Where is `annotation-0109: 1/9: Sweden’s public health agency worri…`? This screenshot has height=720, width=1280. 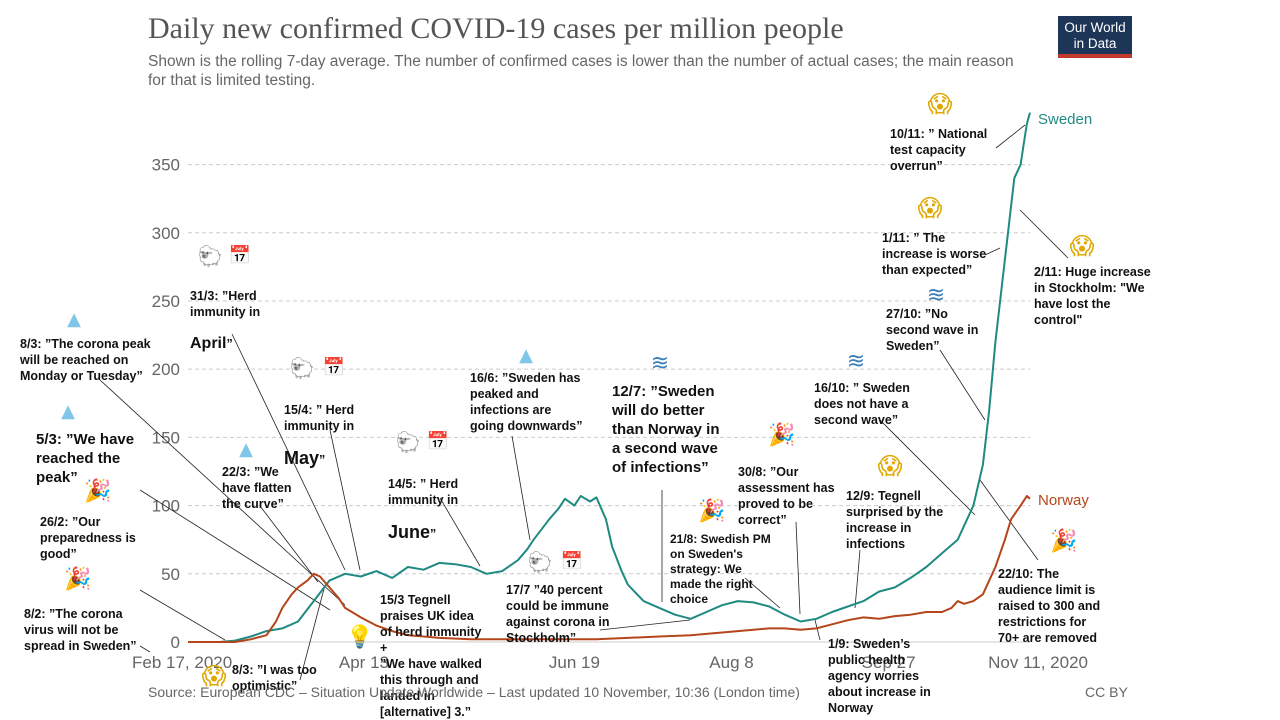
annotation-0109: 1/9: Sweden’s public health agency worri… is located at coordinates (879, 676).